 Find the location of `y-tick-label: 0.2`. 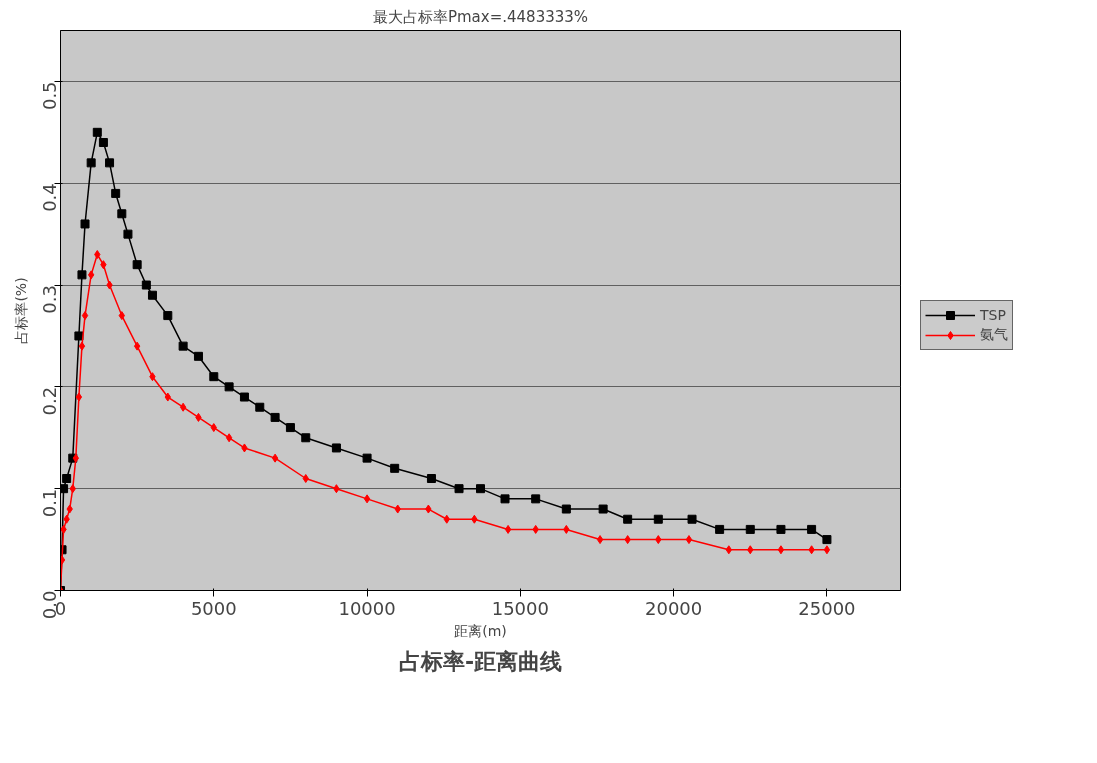

y-tick-label: 0.2 is located at coordinates (49, 401).